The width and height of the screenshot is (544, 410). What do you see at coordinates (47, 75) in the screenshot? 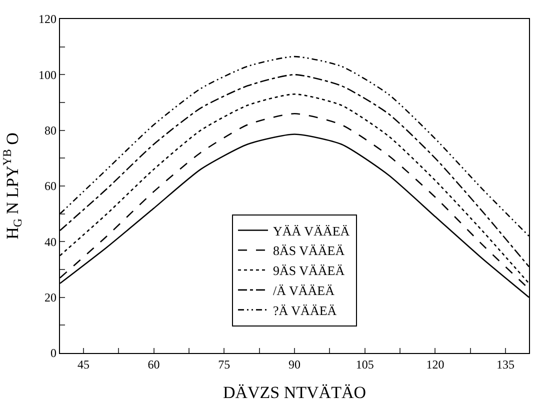
I see `y-tick-label: 100` at bounding box center [47, 75].